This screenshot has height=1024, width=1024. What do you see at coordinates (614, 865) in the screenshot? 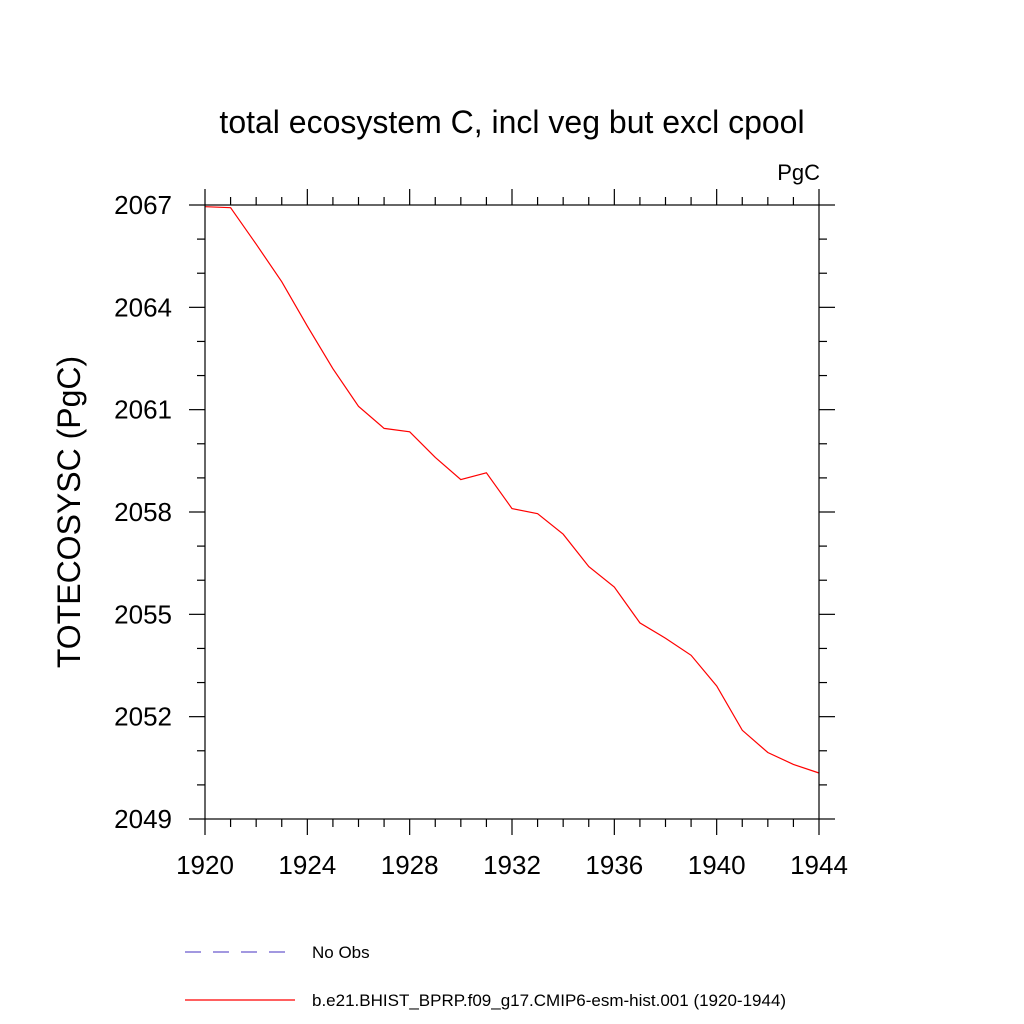
I see `x-tick-label: 1936` at bounding box center [614, 865].